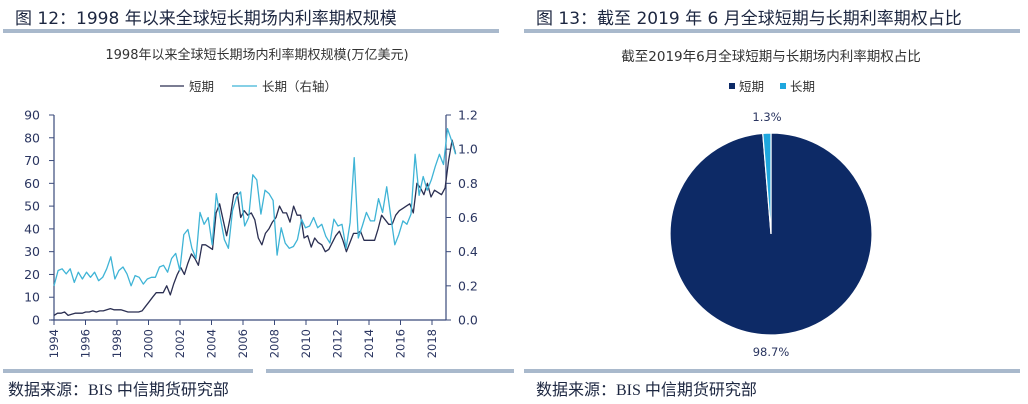 The height and width of the screenshot is (404, 1028). What do you see at coordinates (306, 343) in the screenshot?
I see `x-tick-label: 2010` at bounding box center [306, 343].